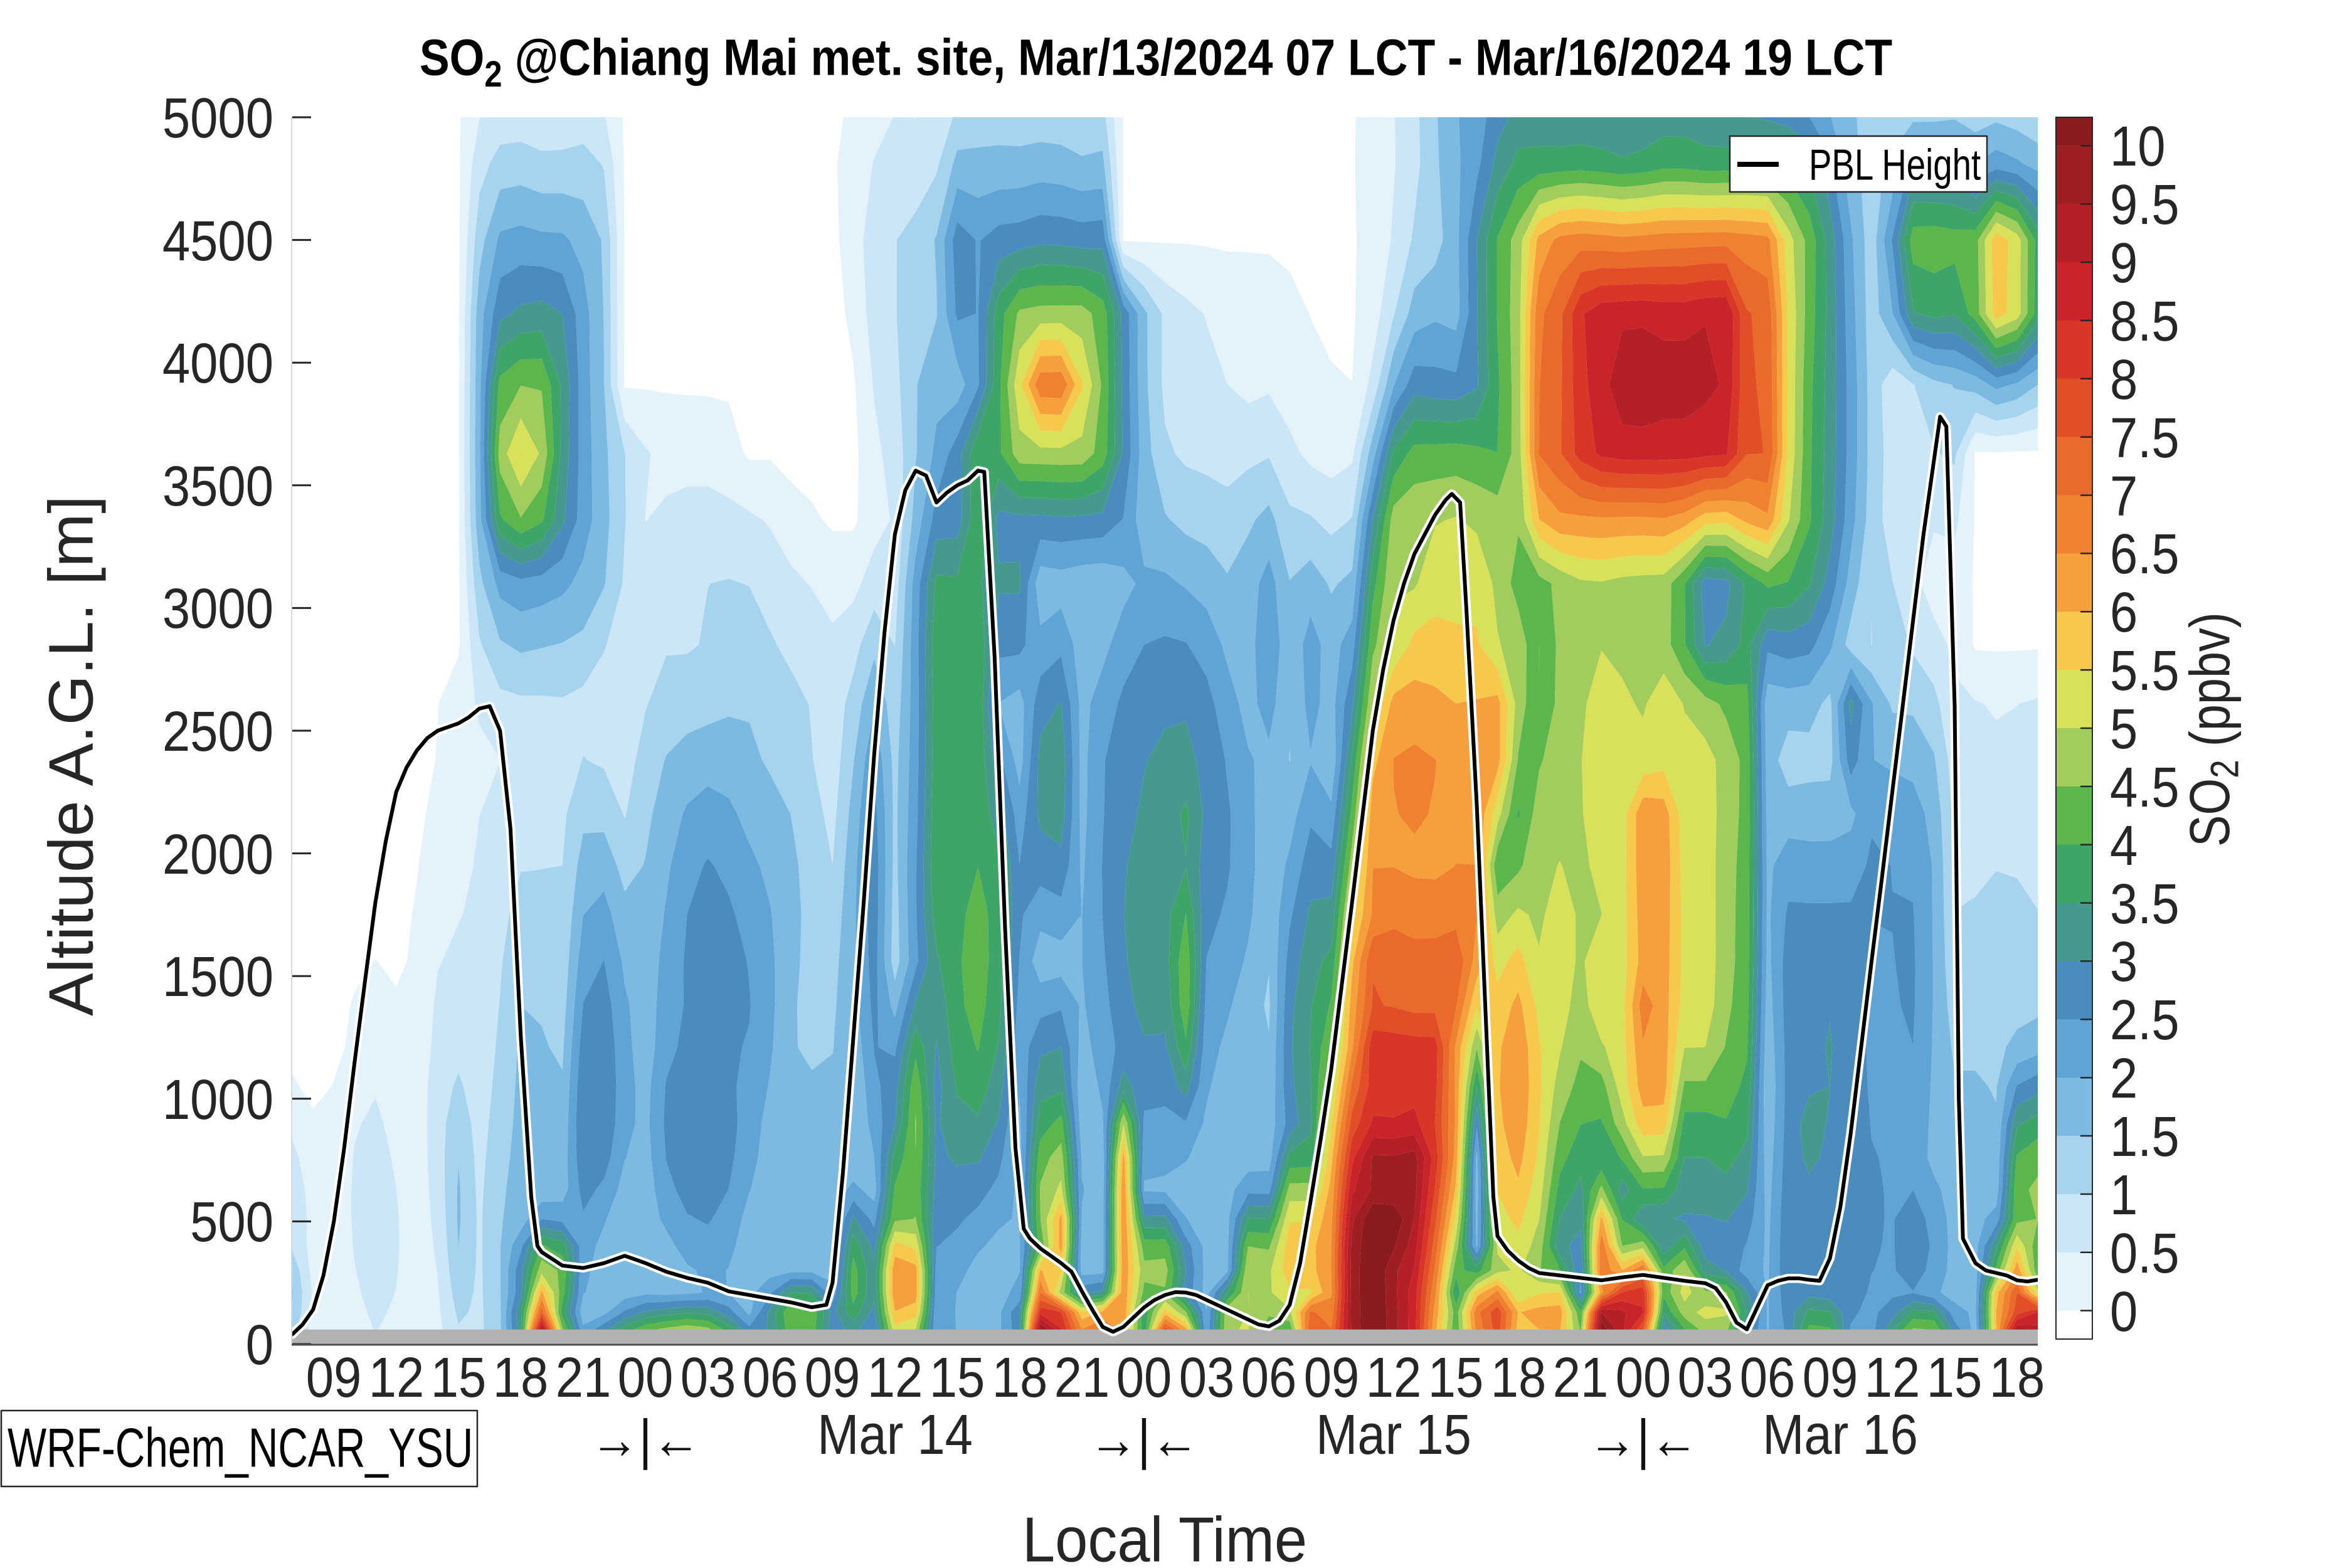  Describe the element at coordinates (2123, 263) in the screenshot. I see `svg-text: 9` at that location.